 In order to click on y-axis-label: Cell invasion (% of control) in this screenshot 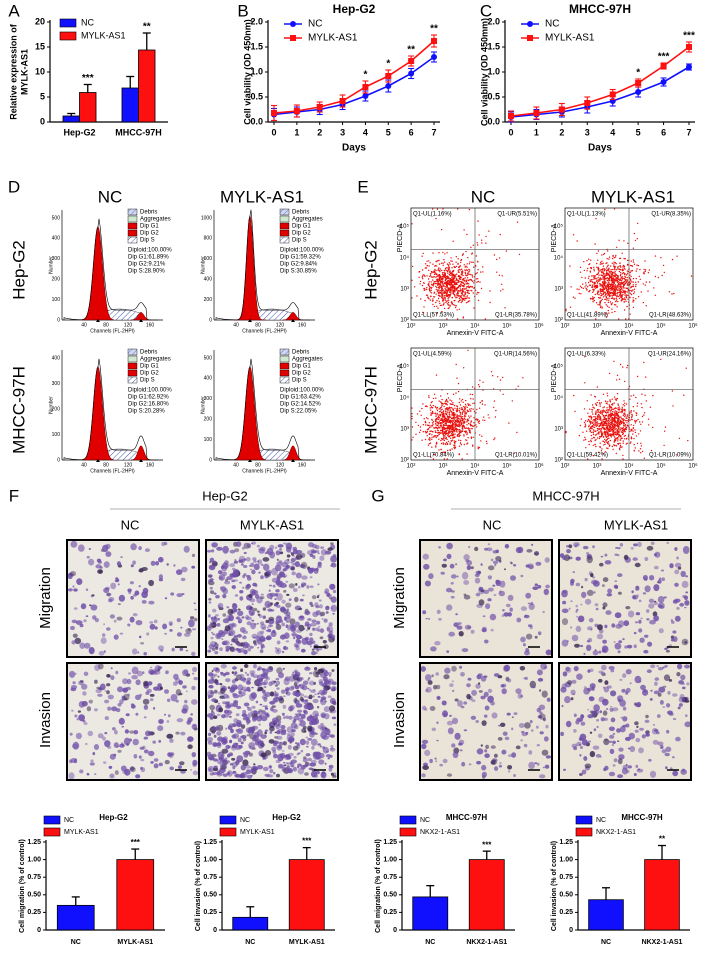, I will do `click(198, 886)`.